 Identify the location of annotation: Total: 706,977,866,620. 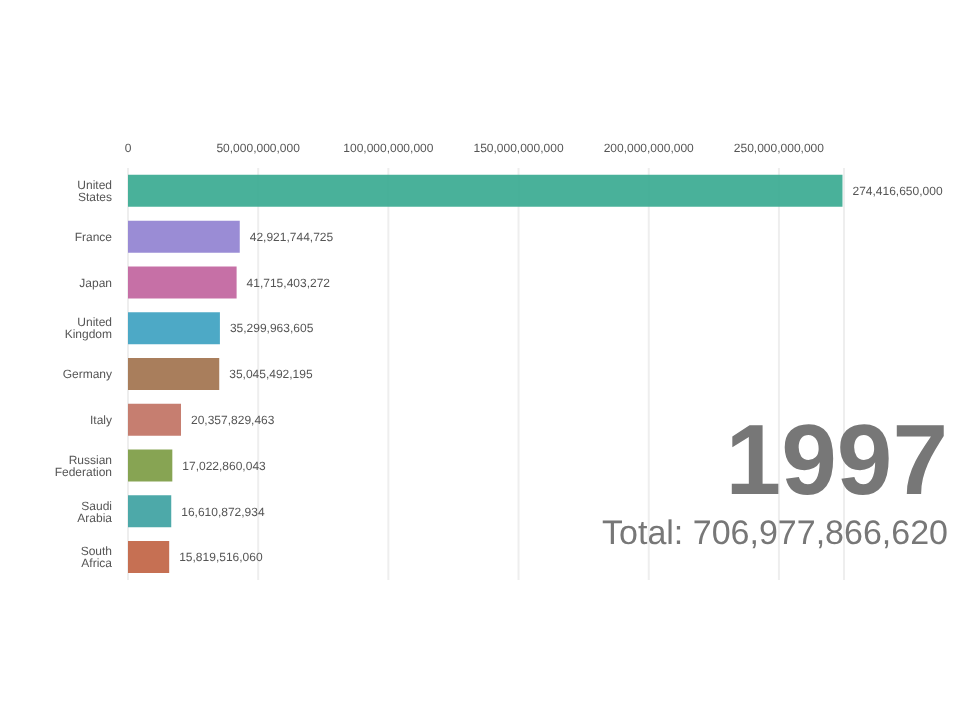
(775, 533).